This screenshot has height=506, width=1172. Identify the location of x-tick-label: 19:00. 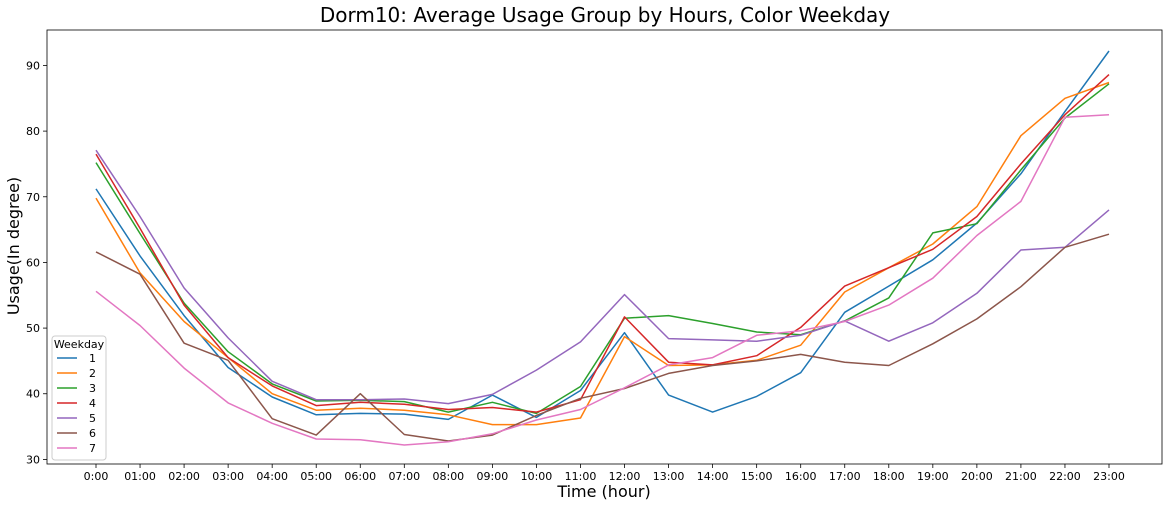
(933, 476).